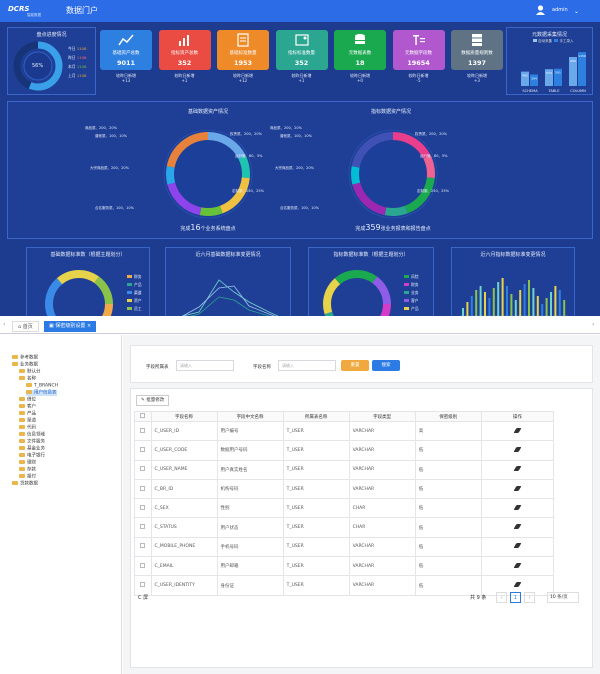  I want to click on action-cell, so click(517, 566).